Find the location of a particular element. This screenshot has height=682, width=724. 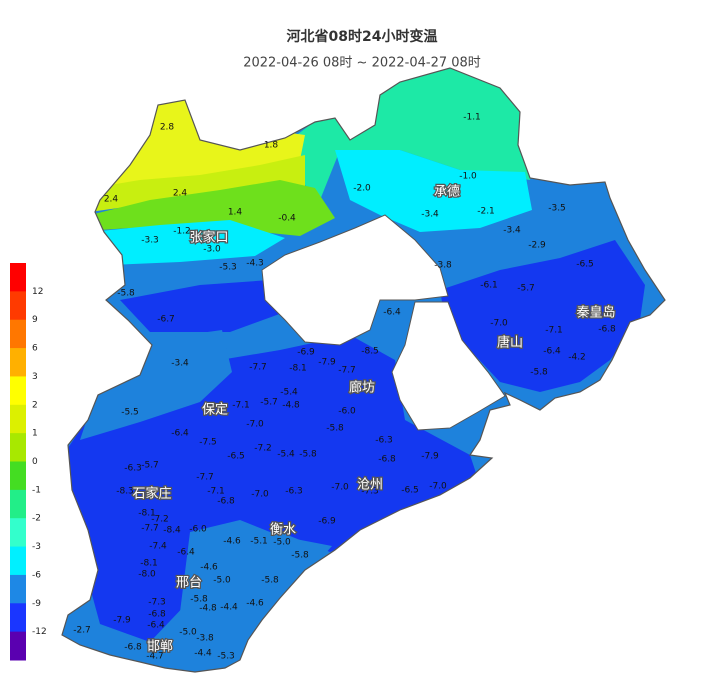

station-value: -4.4 is located at coordinates (203, 654).